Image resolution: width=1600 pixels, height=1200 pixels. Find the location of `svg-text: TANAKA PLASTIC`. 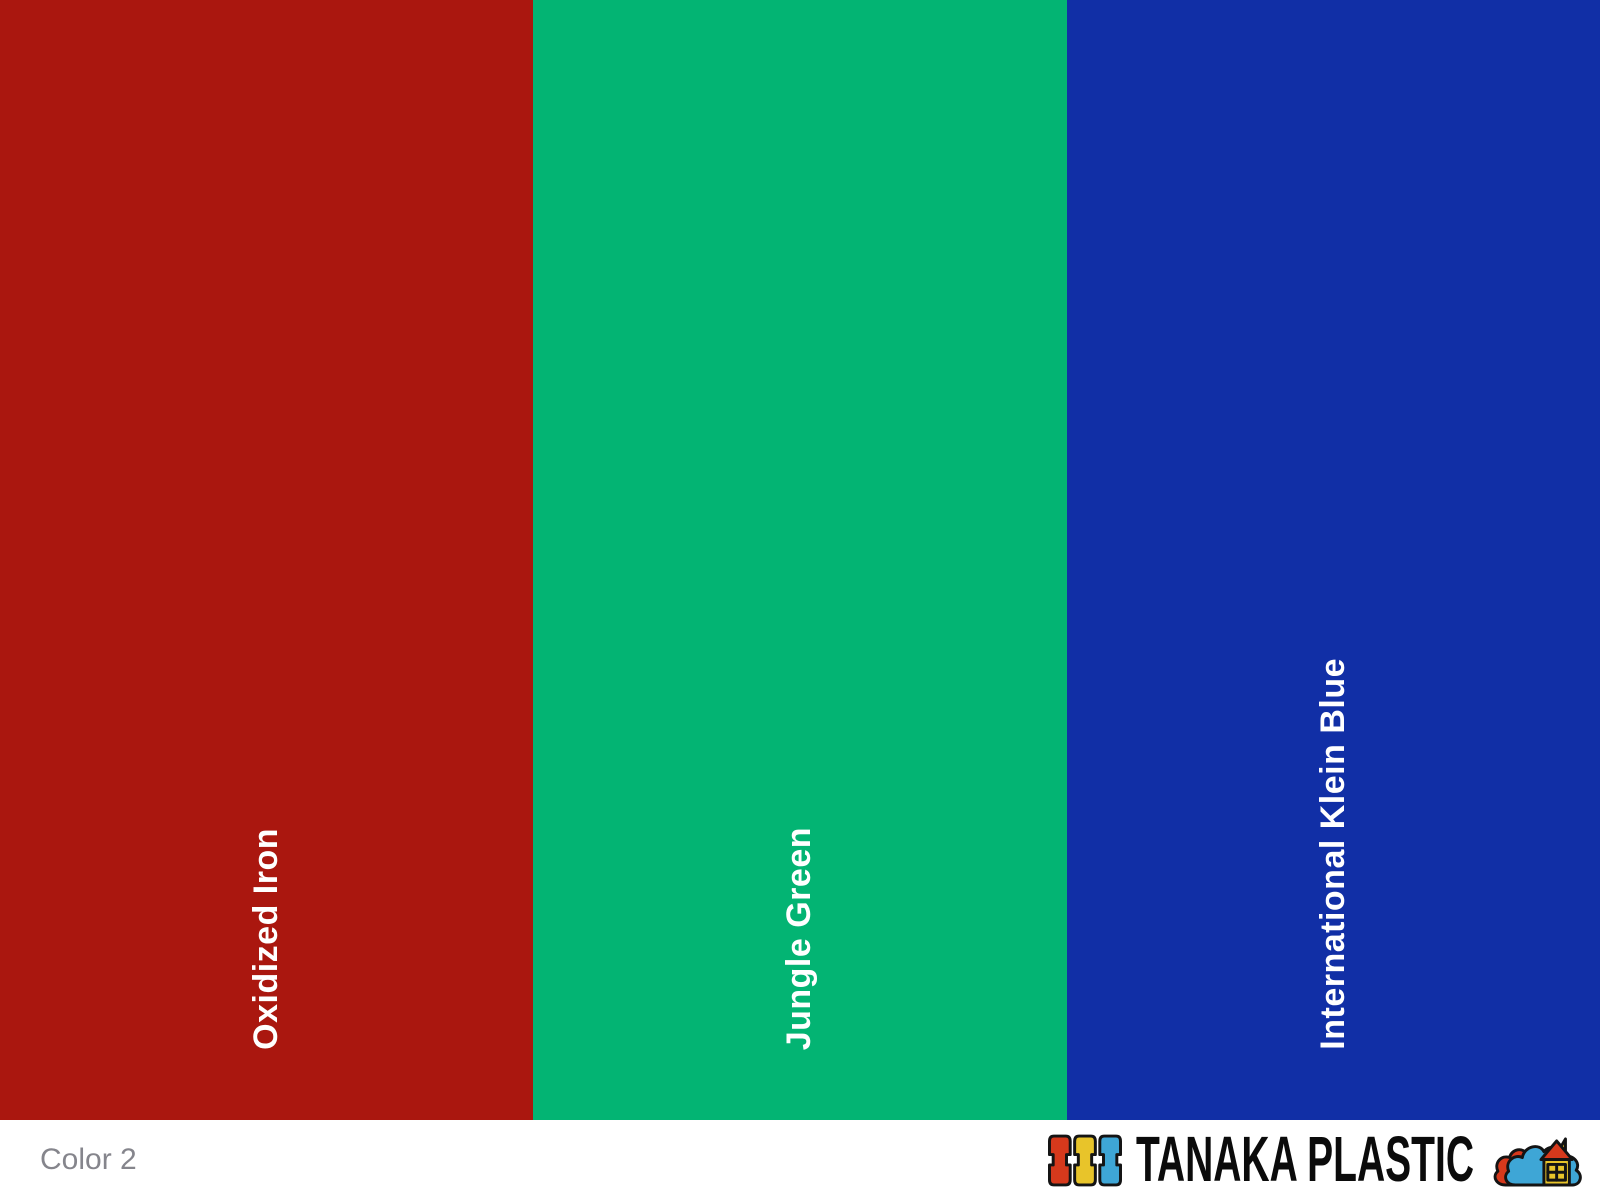

svg-text: TANAKA PLASTIC is located at coordinates (1305, 1160).